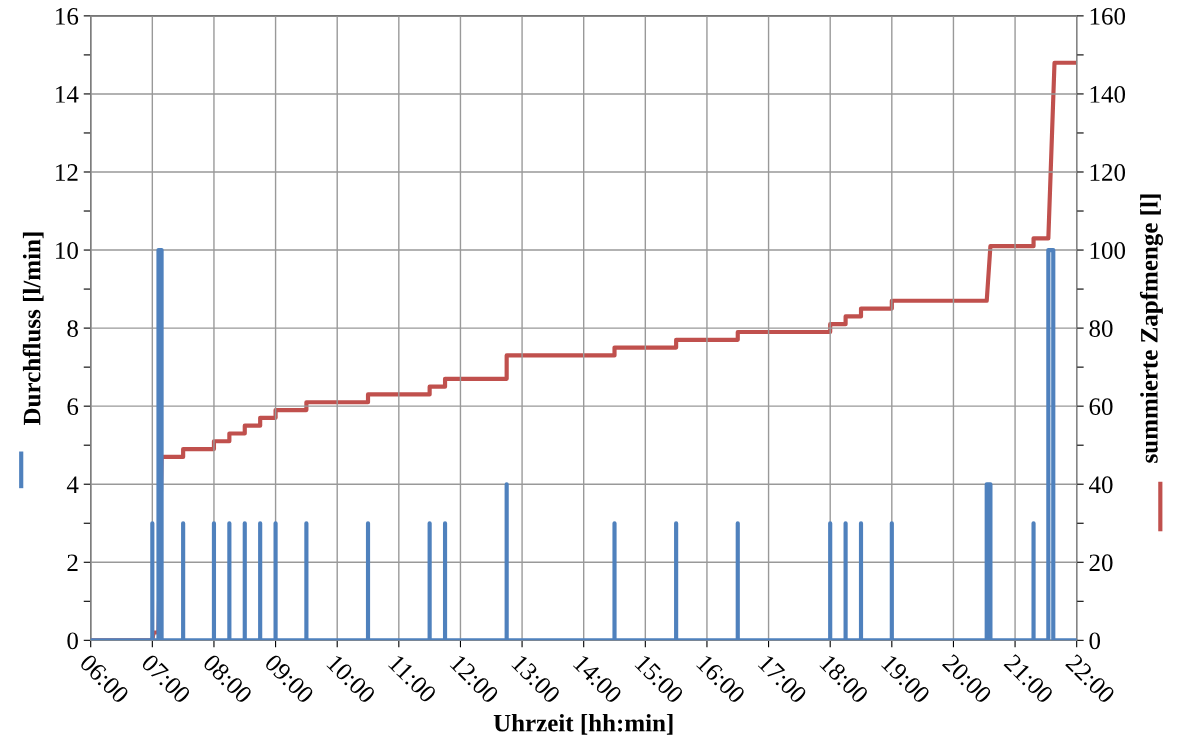 This screenshot has width=1178, height=756. What do you see at coordinates (67, 94) in the screenshot?
I see `y-tick-label: 14` at bounding box center [67, 94].